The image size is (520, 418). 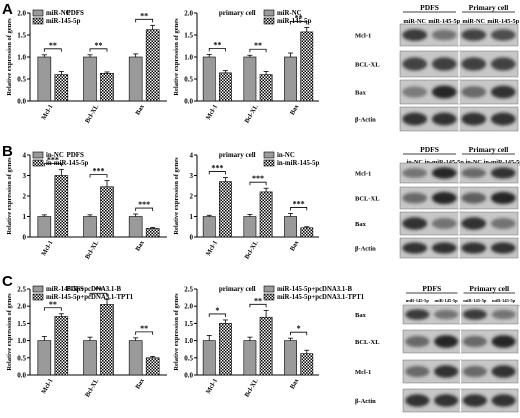 I want to click on blot-protein-label: BCL-XL, so click(x=367, y=65).